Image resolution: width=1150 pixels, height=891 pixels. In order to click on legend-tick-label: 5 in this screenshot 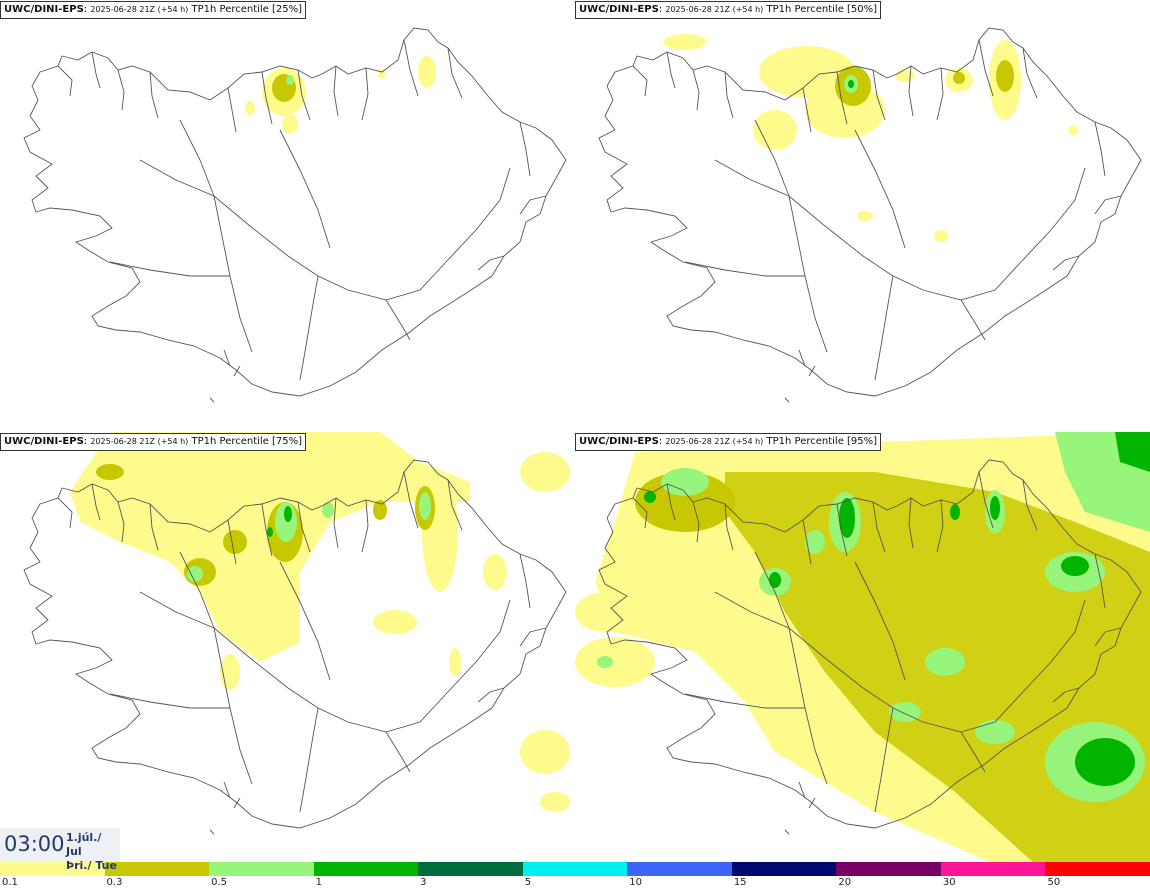, I will do `click(528, 882)`.